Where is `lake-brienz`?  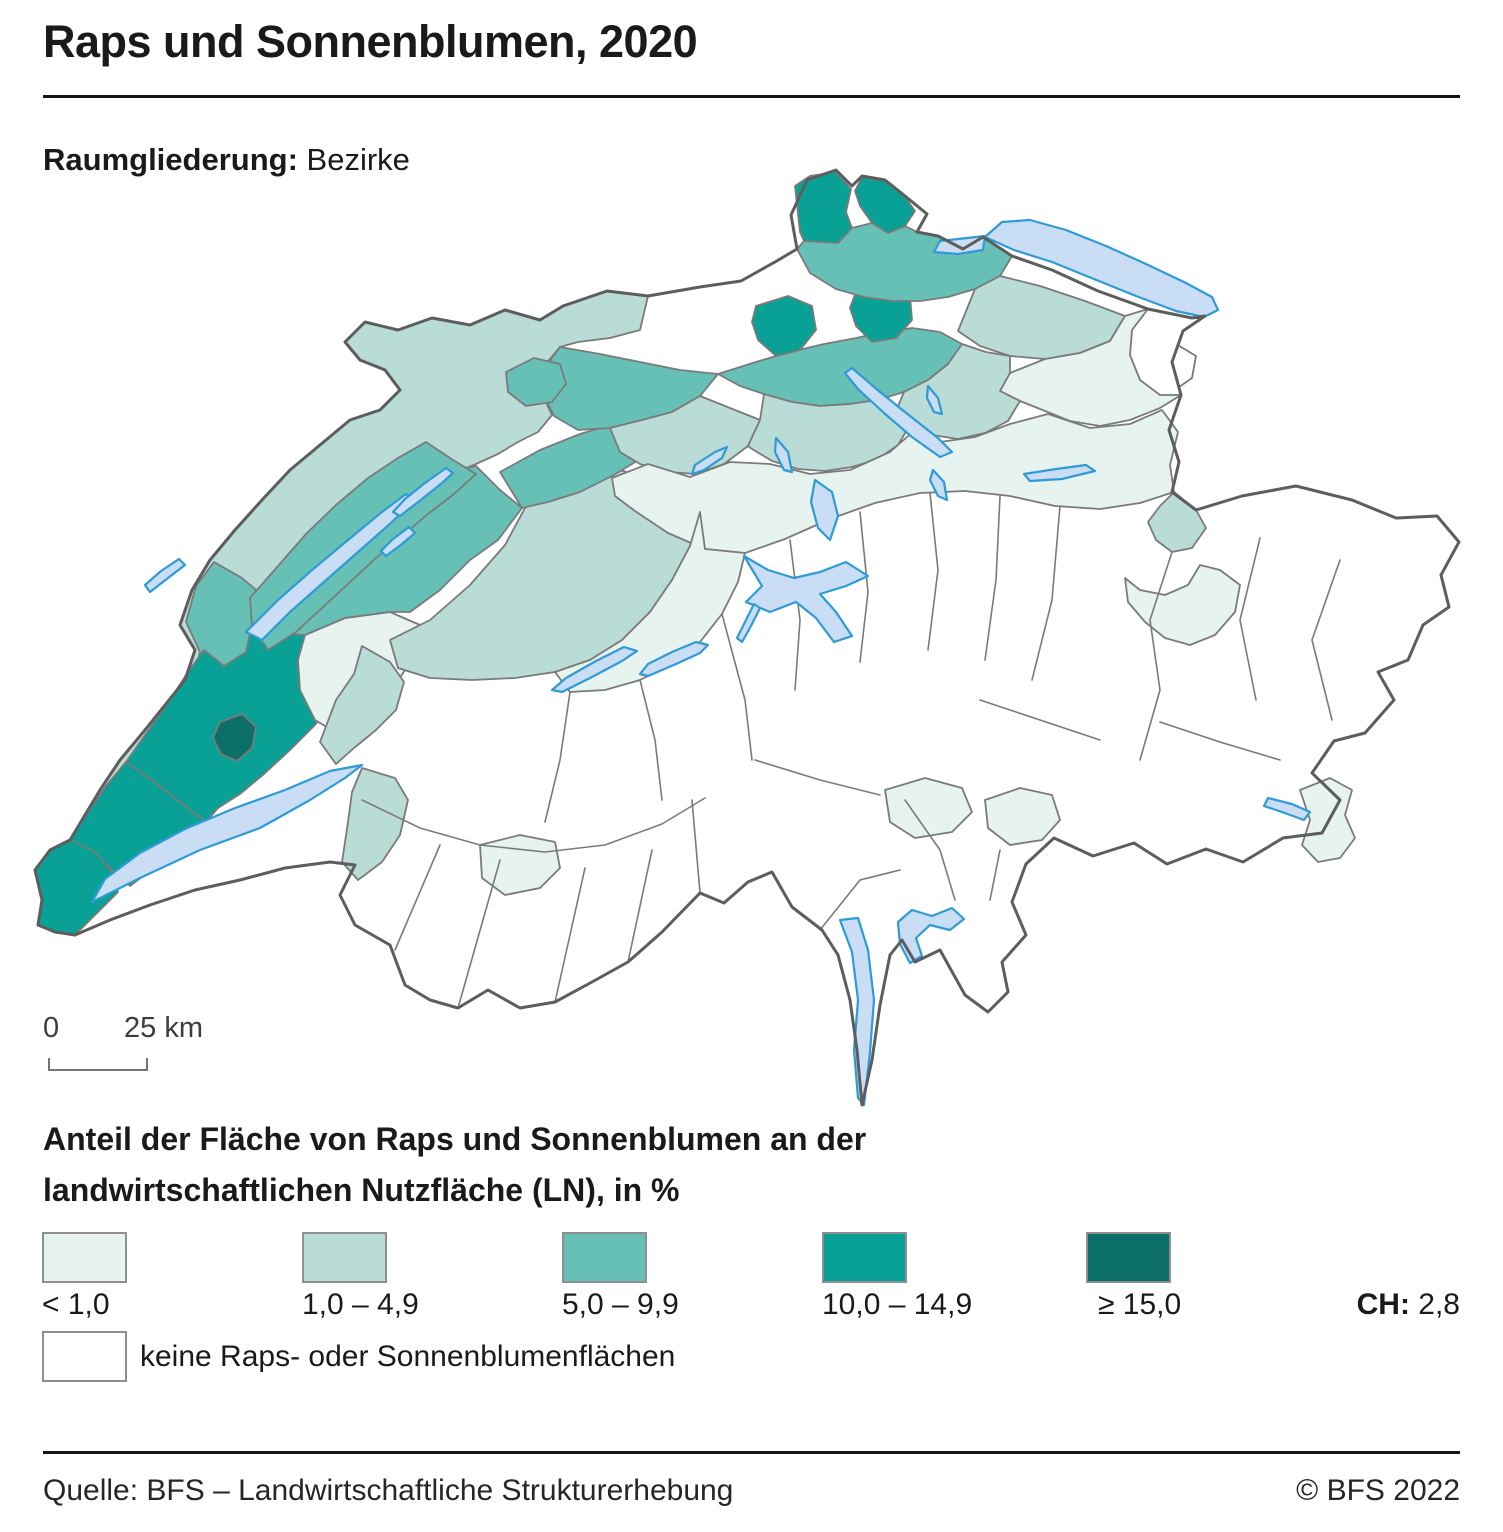 lake-brienz is located at coordinates (674, 659).